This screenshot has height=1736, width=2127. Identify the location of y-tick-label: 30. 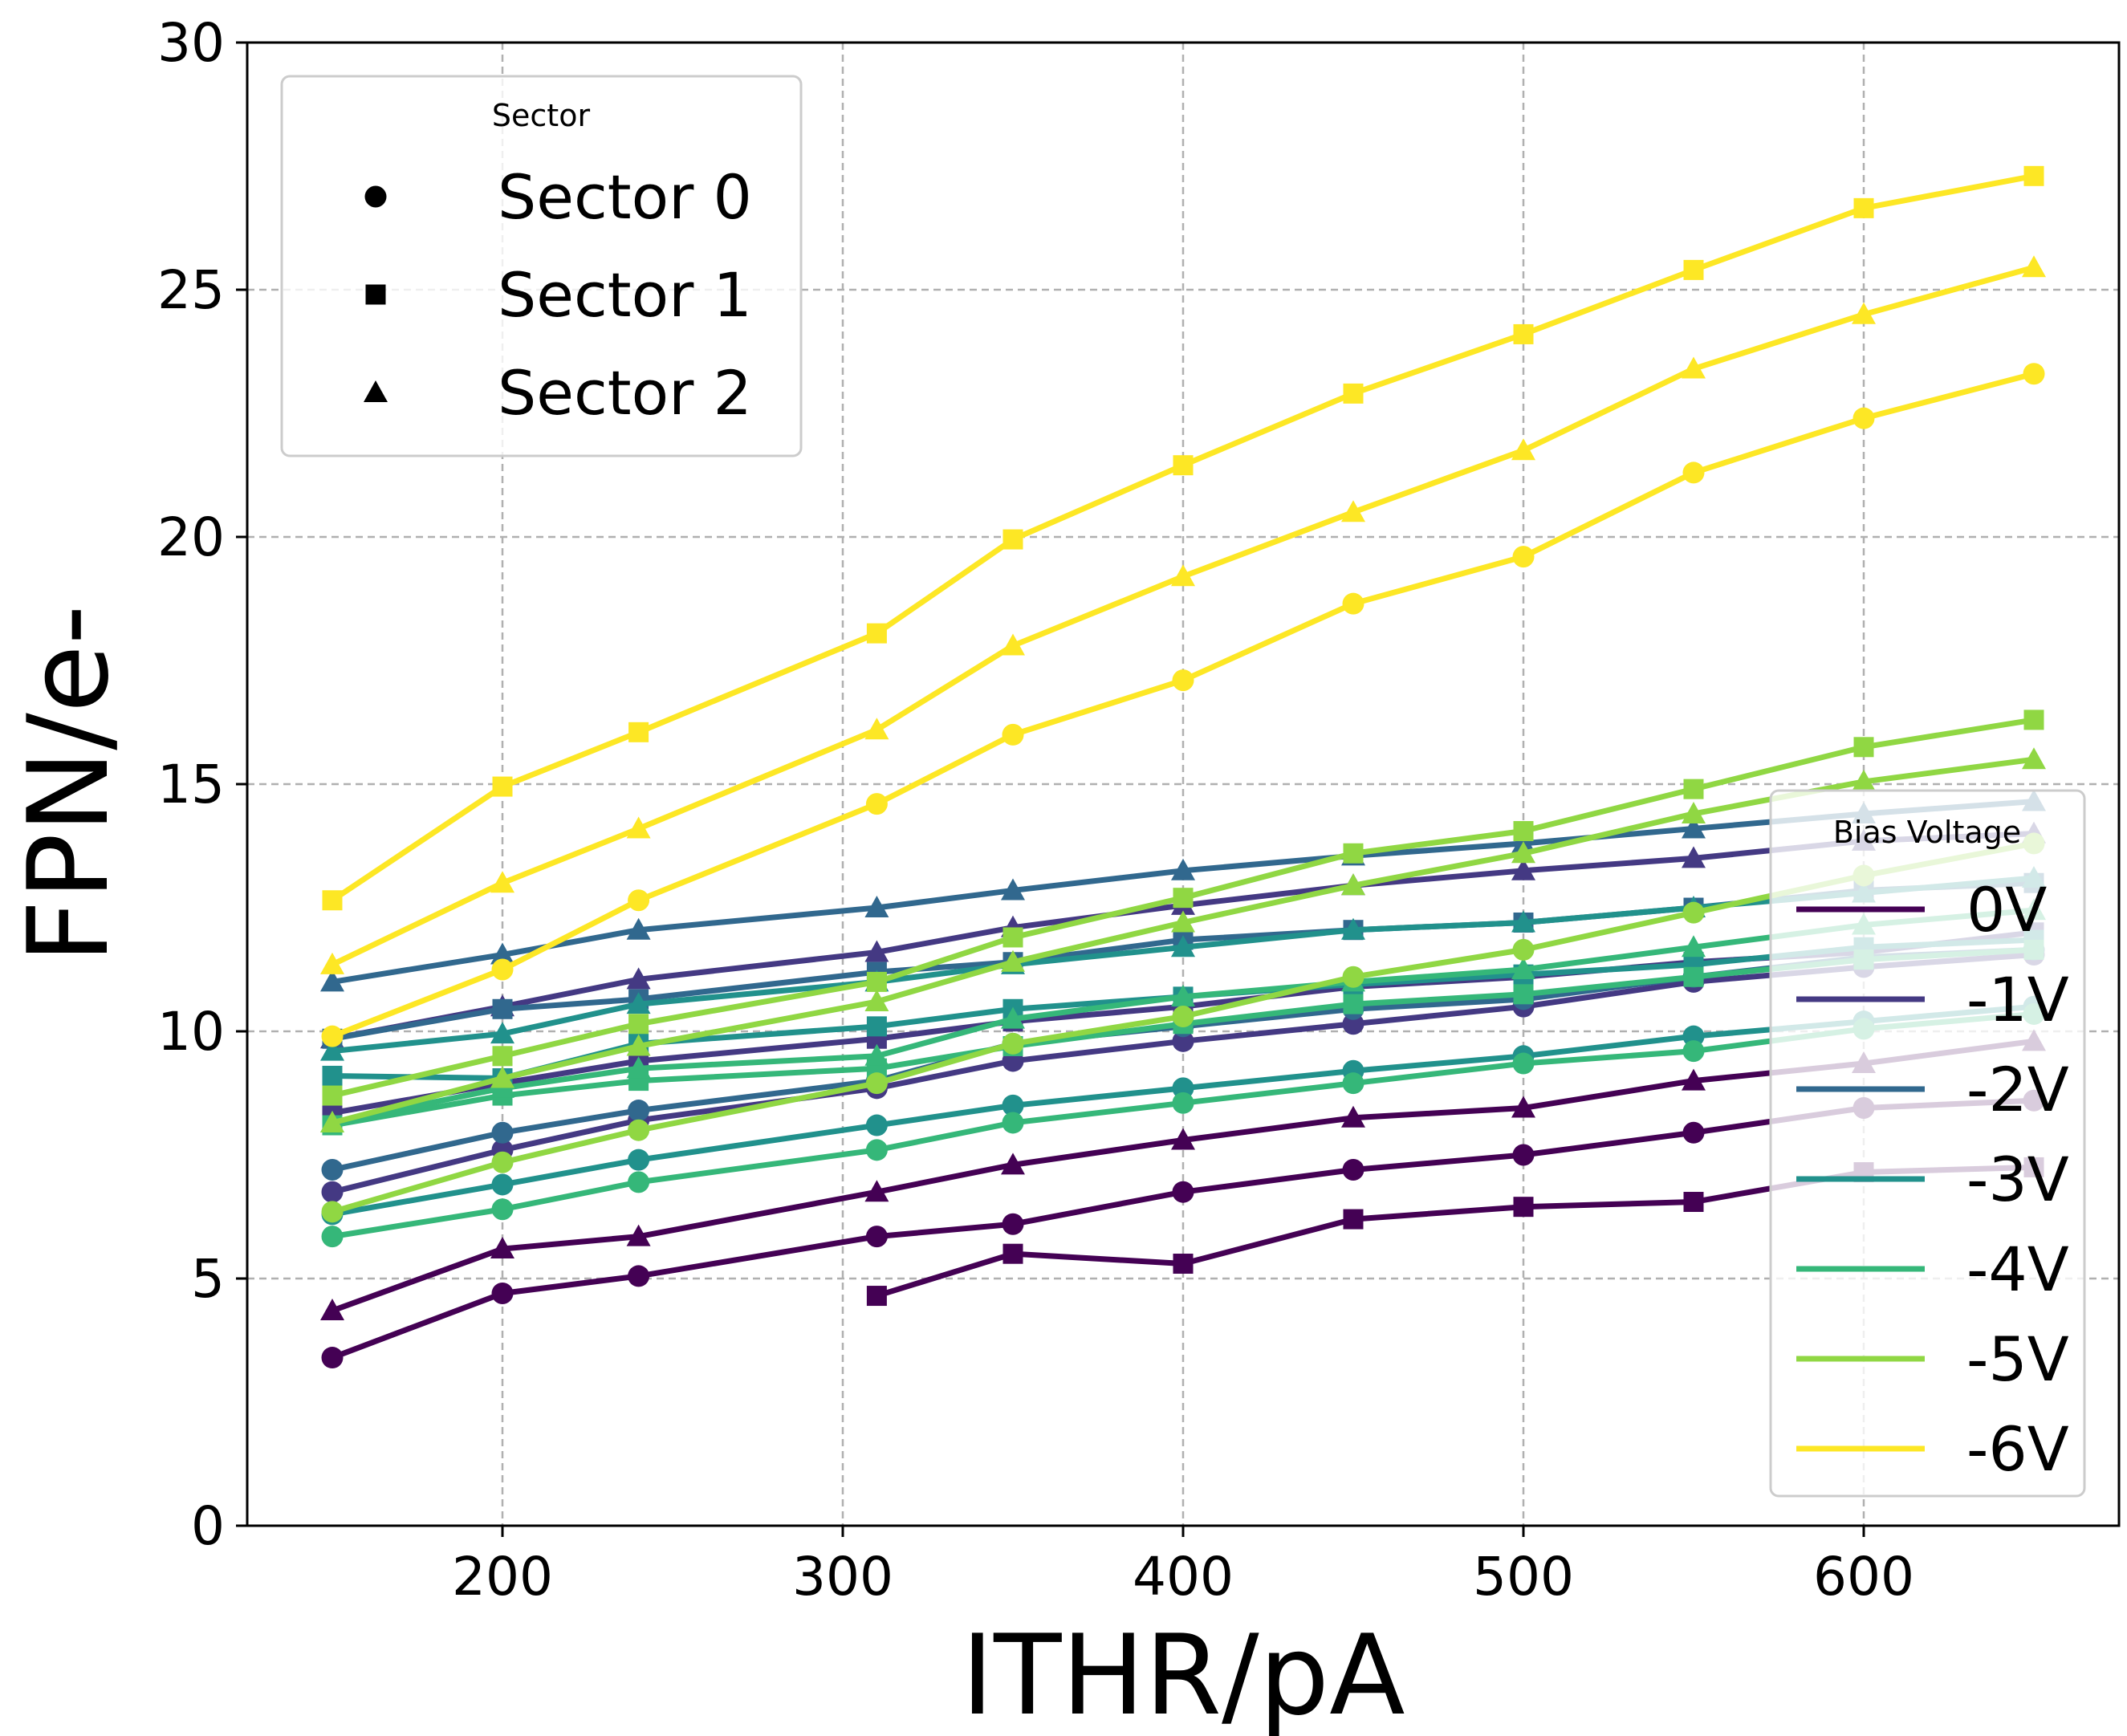
(191, 43).